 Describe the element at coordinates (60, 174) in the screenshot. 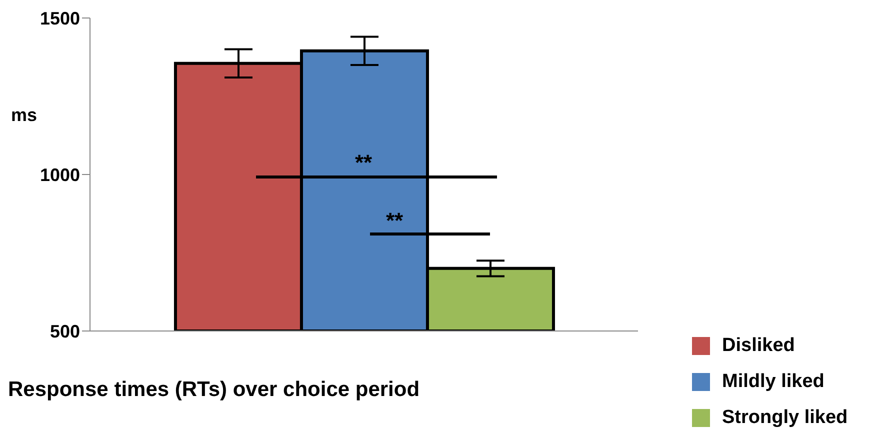

I see `y-tick-label: 1000` at that location.